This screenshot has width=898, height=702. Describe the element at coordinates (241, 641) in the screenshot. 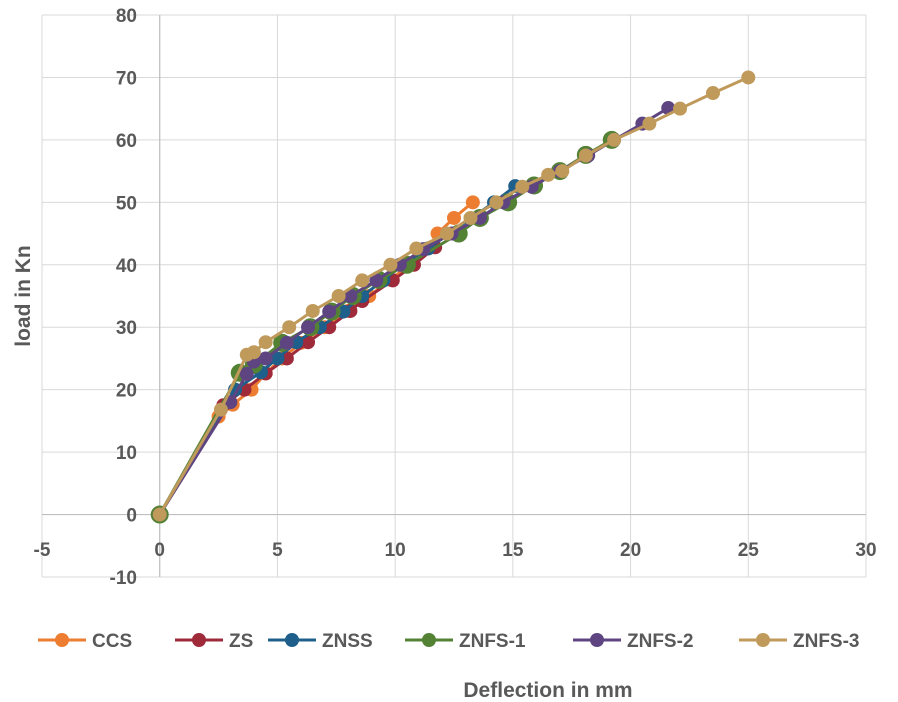

I see `legend-label: ZS` at that location.